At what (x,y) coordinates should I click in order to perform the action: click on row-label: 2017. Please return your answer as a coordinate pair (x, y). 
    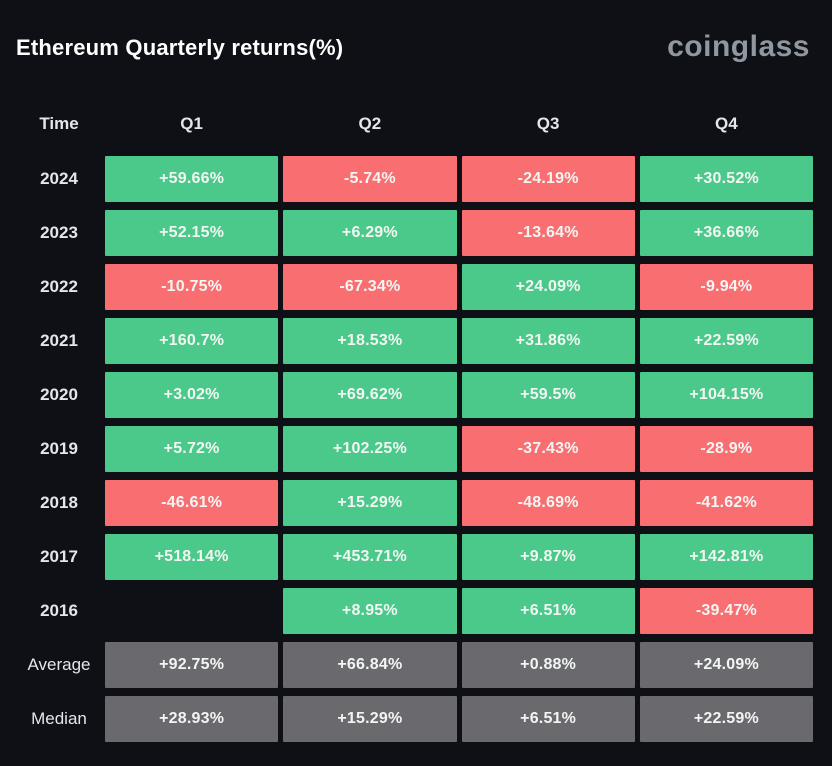
    Looking at the image, I should click on (59, 556).